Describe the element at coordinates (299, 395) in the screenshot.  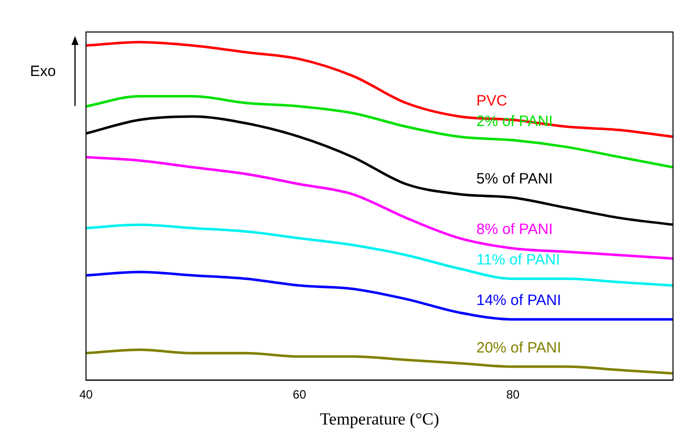
I see `x-tick-label: 60` at that location.